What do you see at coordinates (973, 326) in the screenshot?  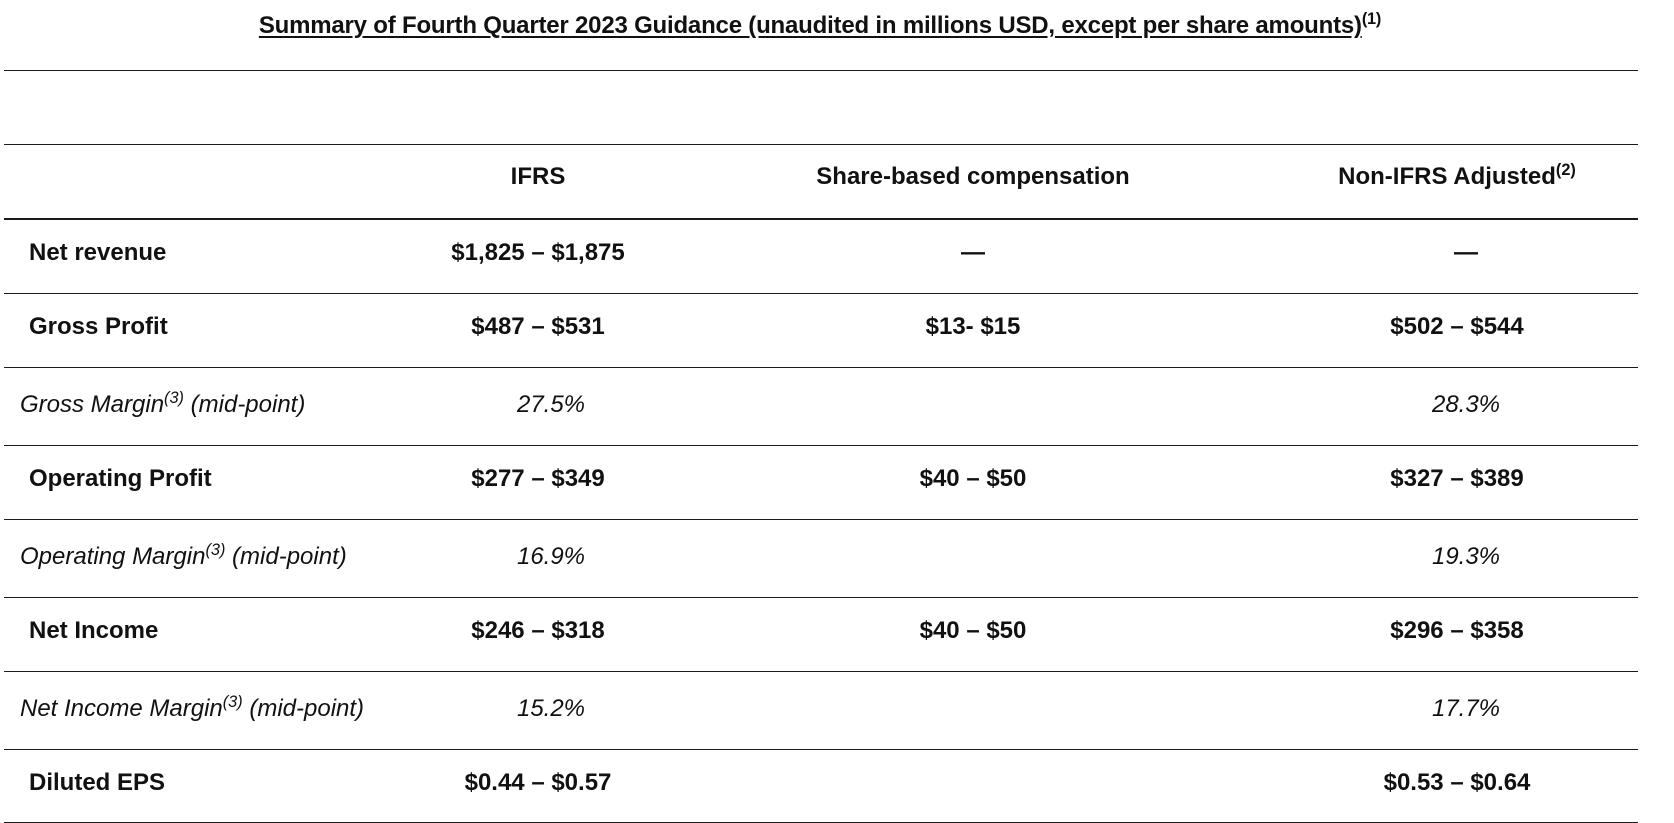 I see `gross-profit-sbc: $13- $15` at bounding box center [973, 326].